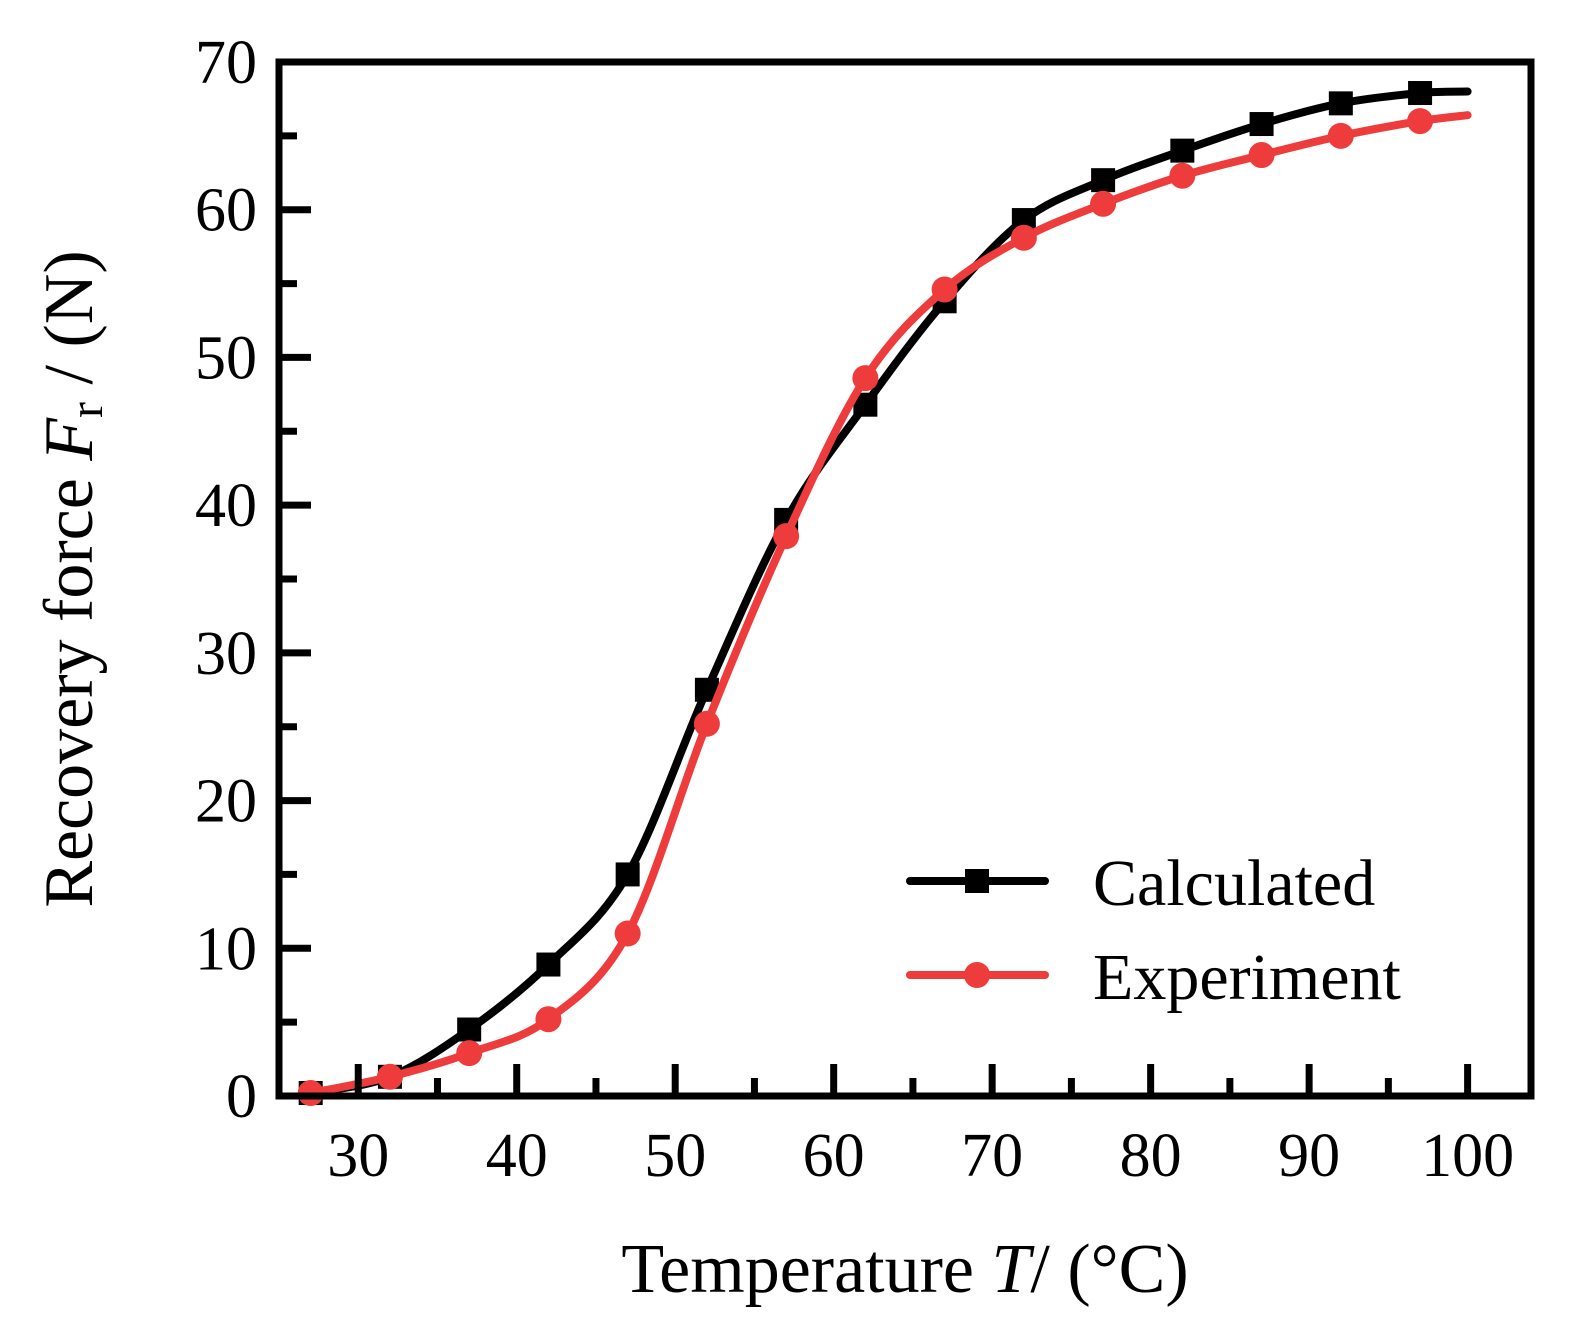 The width and height of the screenshot is (1571, 1337). What do you see at coordinates (1153, 930) in the screenshot?
I see `legend: Calculated Experiment` at bounding box center [1153, 930].